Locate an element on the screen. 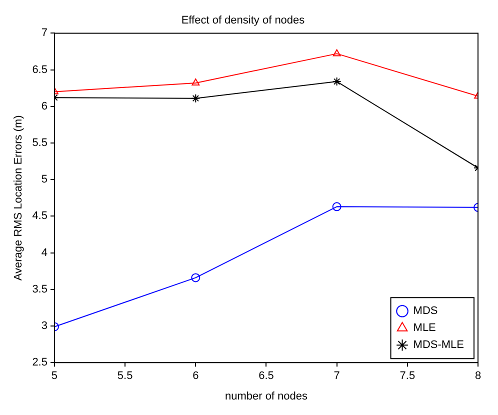 This screenshot has width=498, height=415. y-tick-label: 3 is located at coordinates (44, 326).